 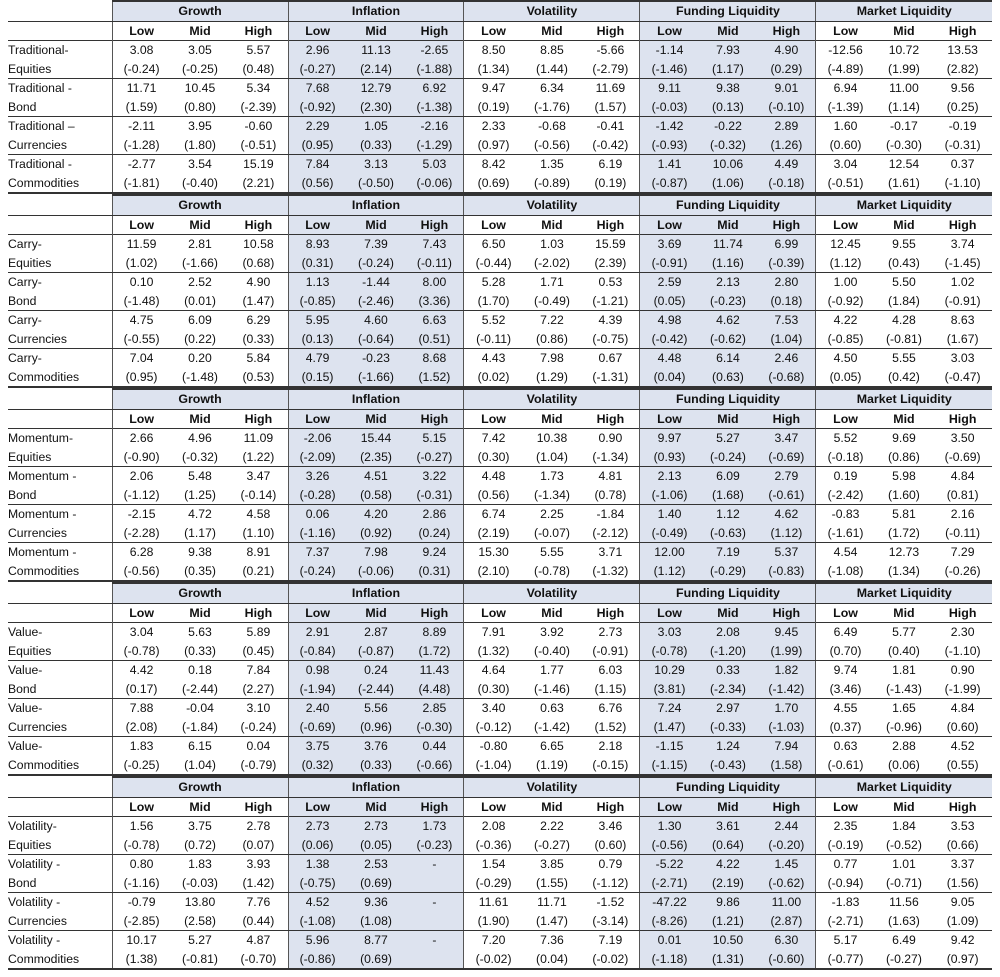 What do you see at coordinates (904, 377) in the screenshot?
I see `t-statistic: (0.42)` at bounding box center [904, 377].